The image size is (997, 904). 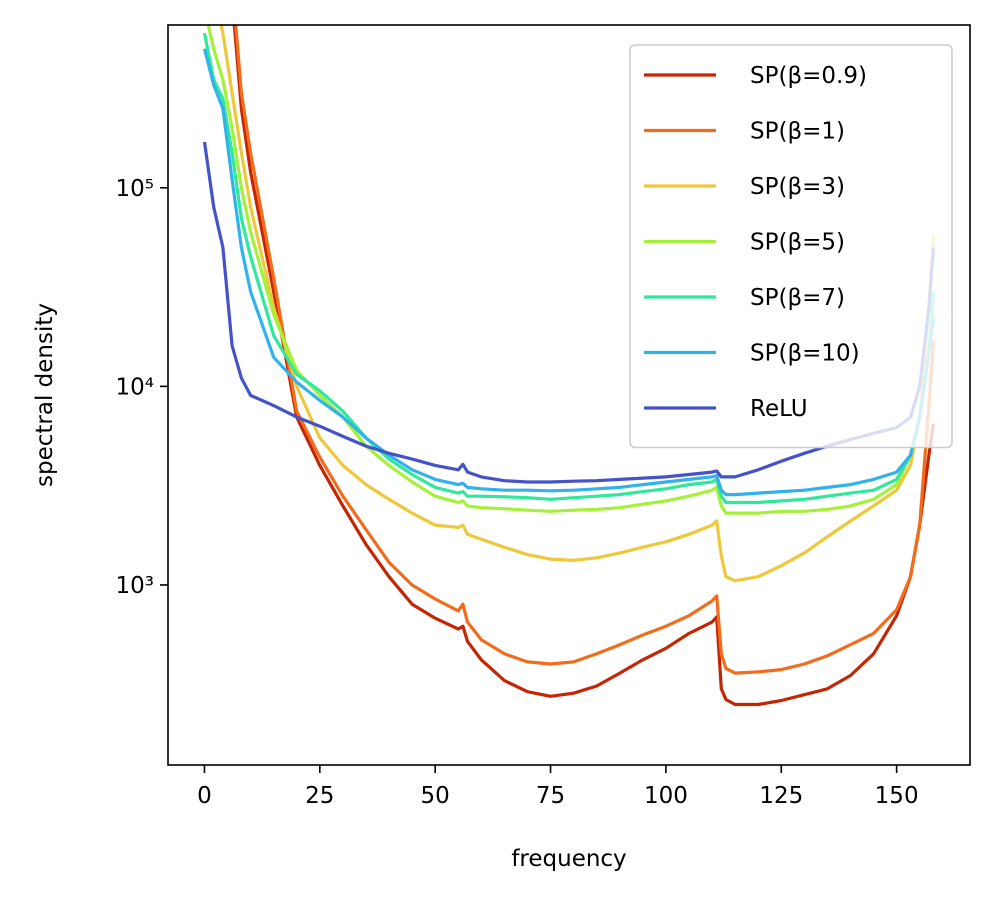 What do you see at coordinates (666, 796) in the screenshot?
I see `x-tick-label: 100` at bounding box center [666, 796].